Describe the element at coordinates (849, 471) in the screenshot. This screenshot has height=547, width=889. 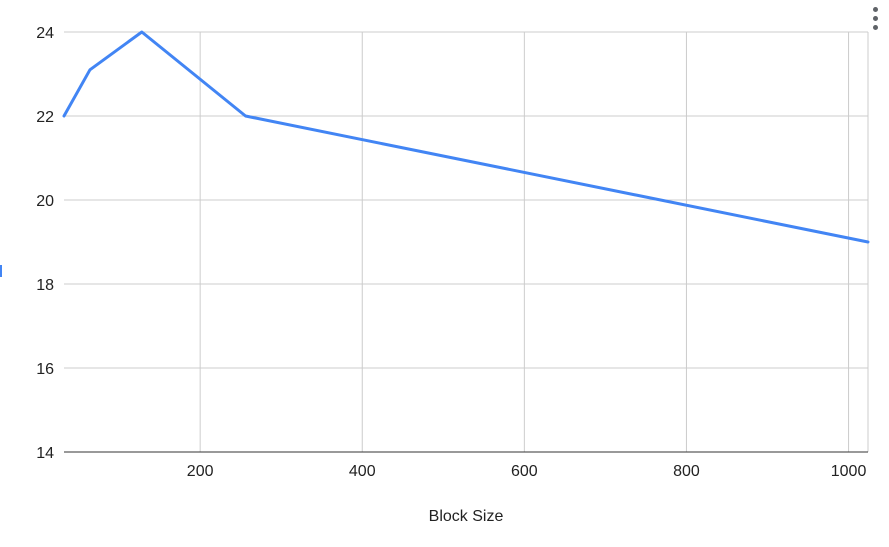
I see `x-tick-label: 1000` at that location.